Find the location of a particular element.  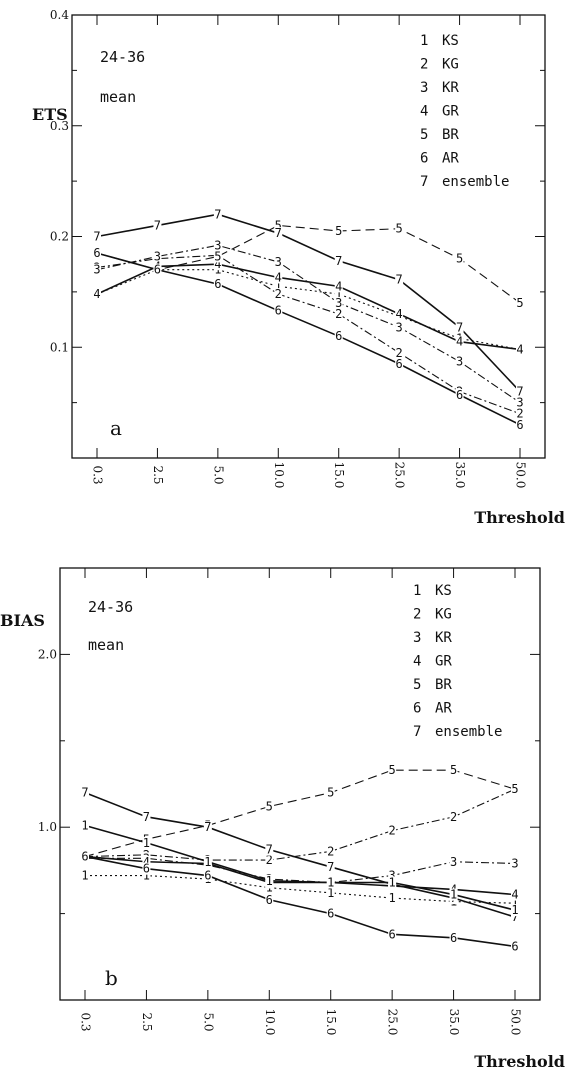

panel-b-series-marker-GR: 4 is located at coordinates (146, 862).